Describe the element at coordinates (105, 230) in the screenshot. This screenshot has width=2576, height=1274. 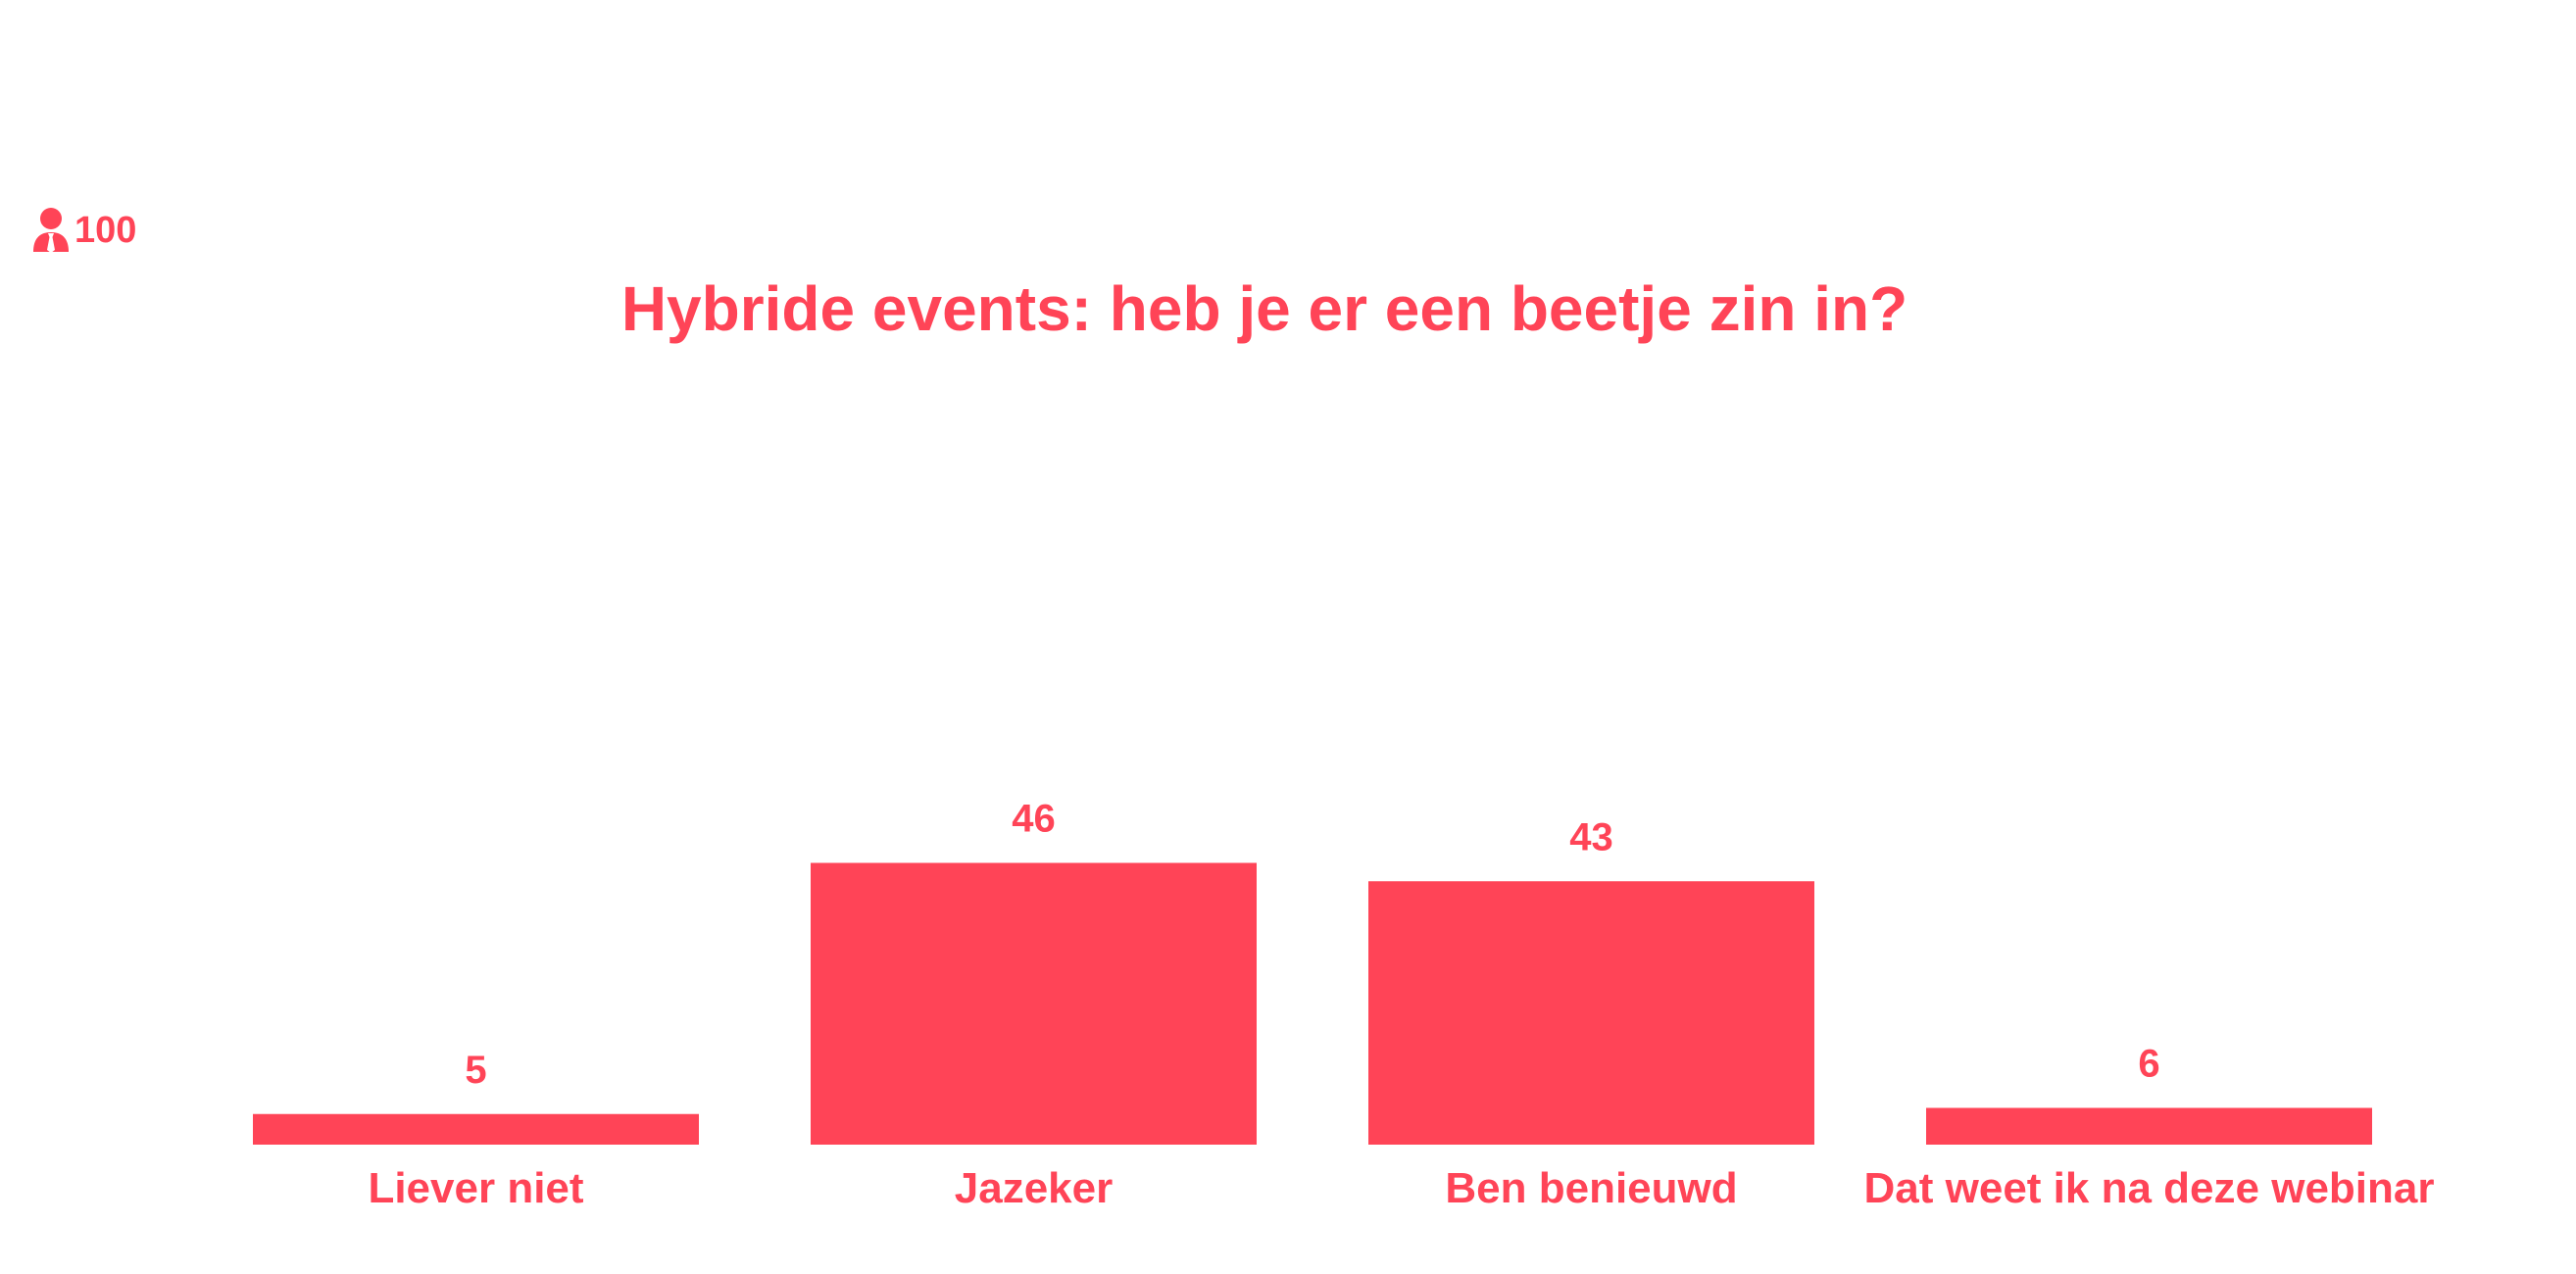
I see `participant-count: 100` at that location.